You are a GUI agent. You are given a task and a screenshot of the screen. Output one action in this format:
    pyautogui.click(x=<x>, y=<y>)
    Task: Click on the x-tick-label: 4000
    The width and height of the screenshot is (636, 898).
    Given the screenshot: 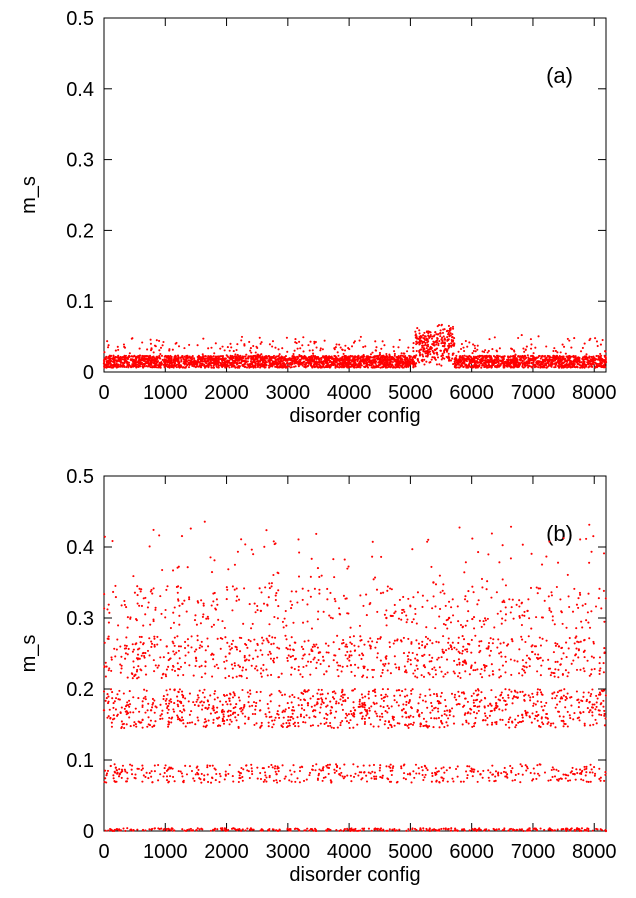 What is the action you would take?
    pyautogui.click(x=349, y=393)
    